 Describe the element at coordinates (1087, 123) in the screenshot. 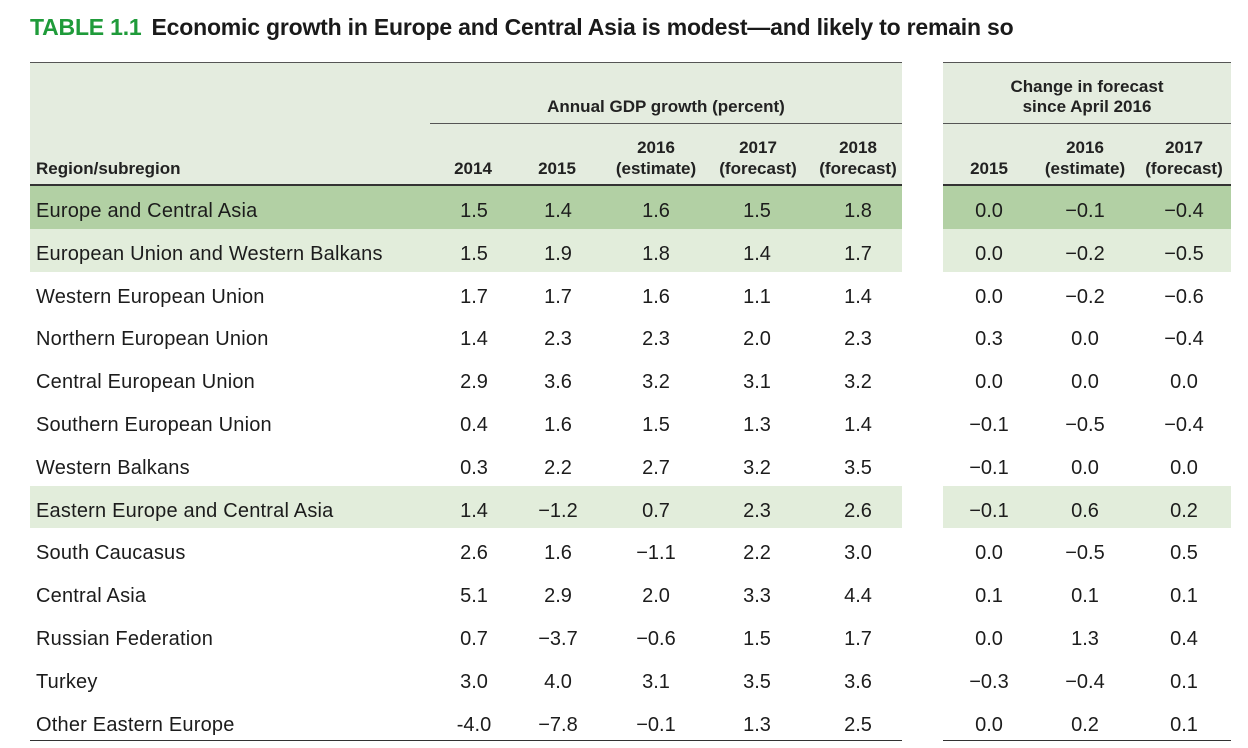

I see `change-group-rule` at that location.